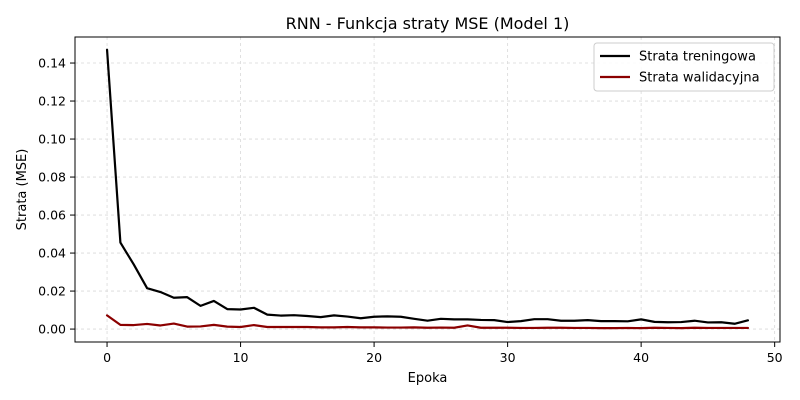  Describe the element at coordinates (52, 139) in the screenshot. I see `y-tick-label: 0.10` at that location.